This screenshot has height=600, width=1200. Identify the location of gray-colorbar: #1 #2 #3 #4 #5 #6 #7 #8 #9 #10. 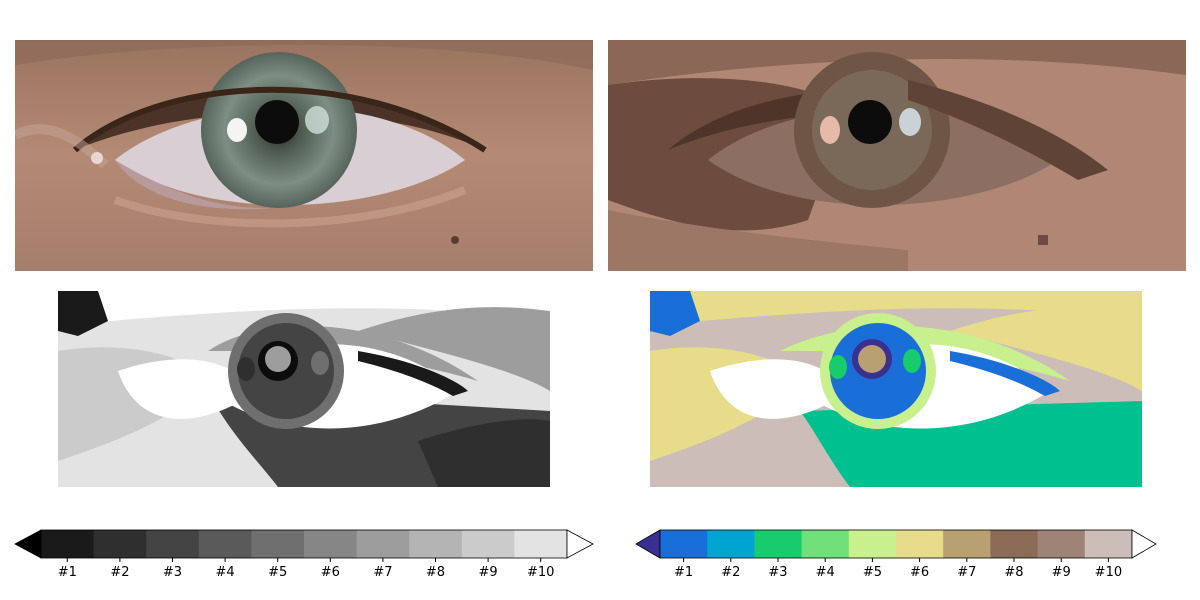
(304, 558).